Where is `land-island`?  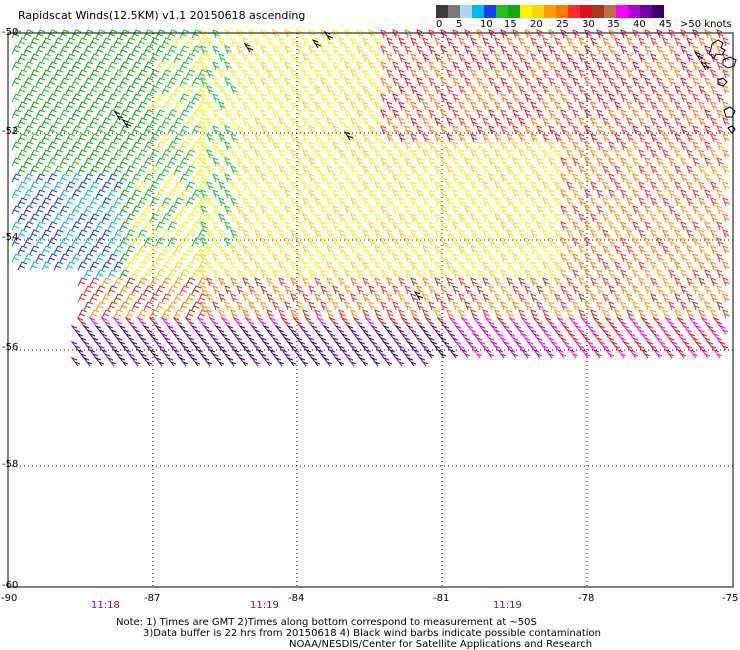 land-island is located at coordinates (717, 49).